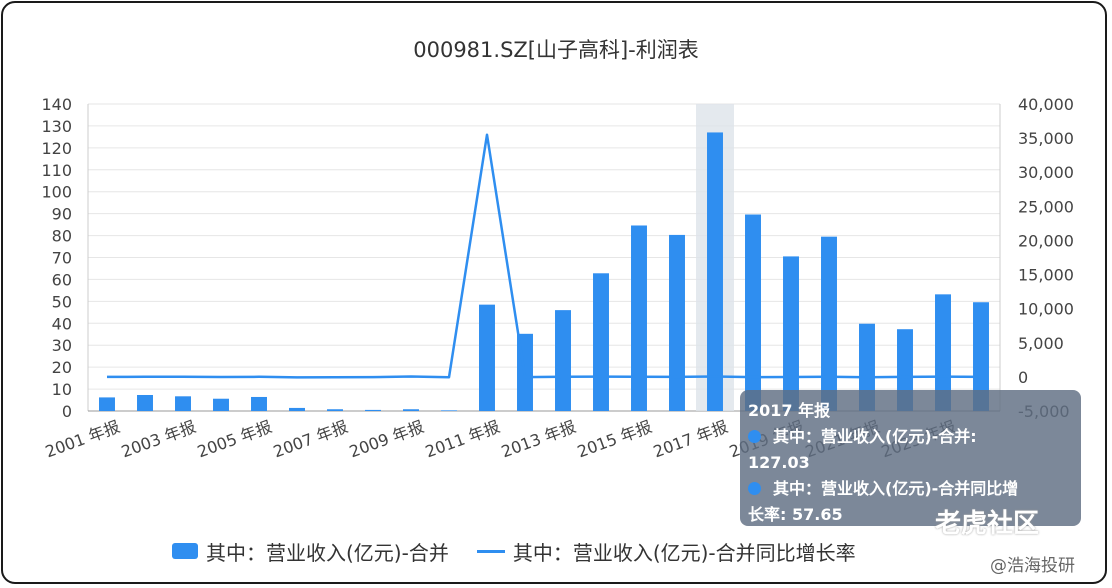  Describe the element at coordinates (387, 439) in the screenshot. I see `x-tick-label: 2009 年报` at that location.